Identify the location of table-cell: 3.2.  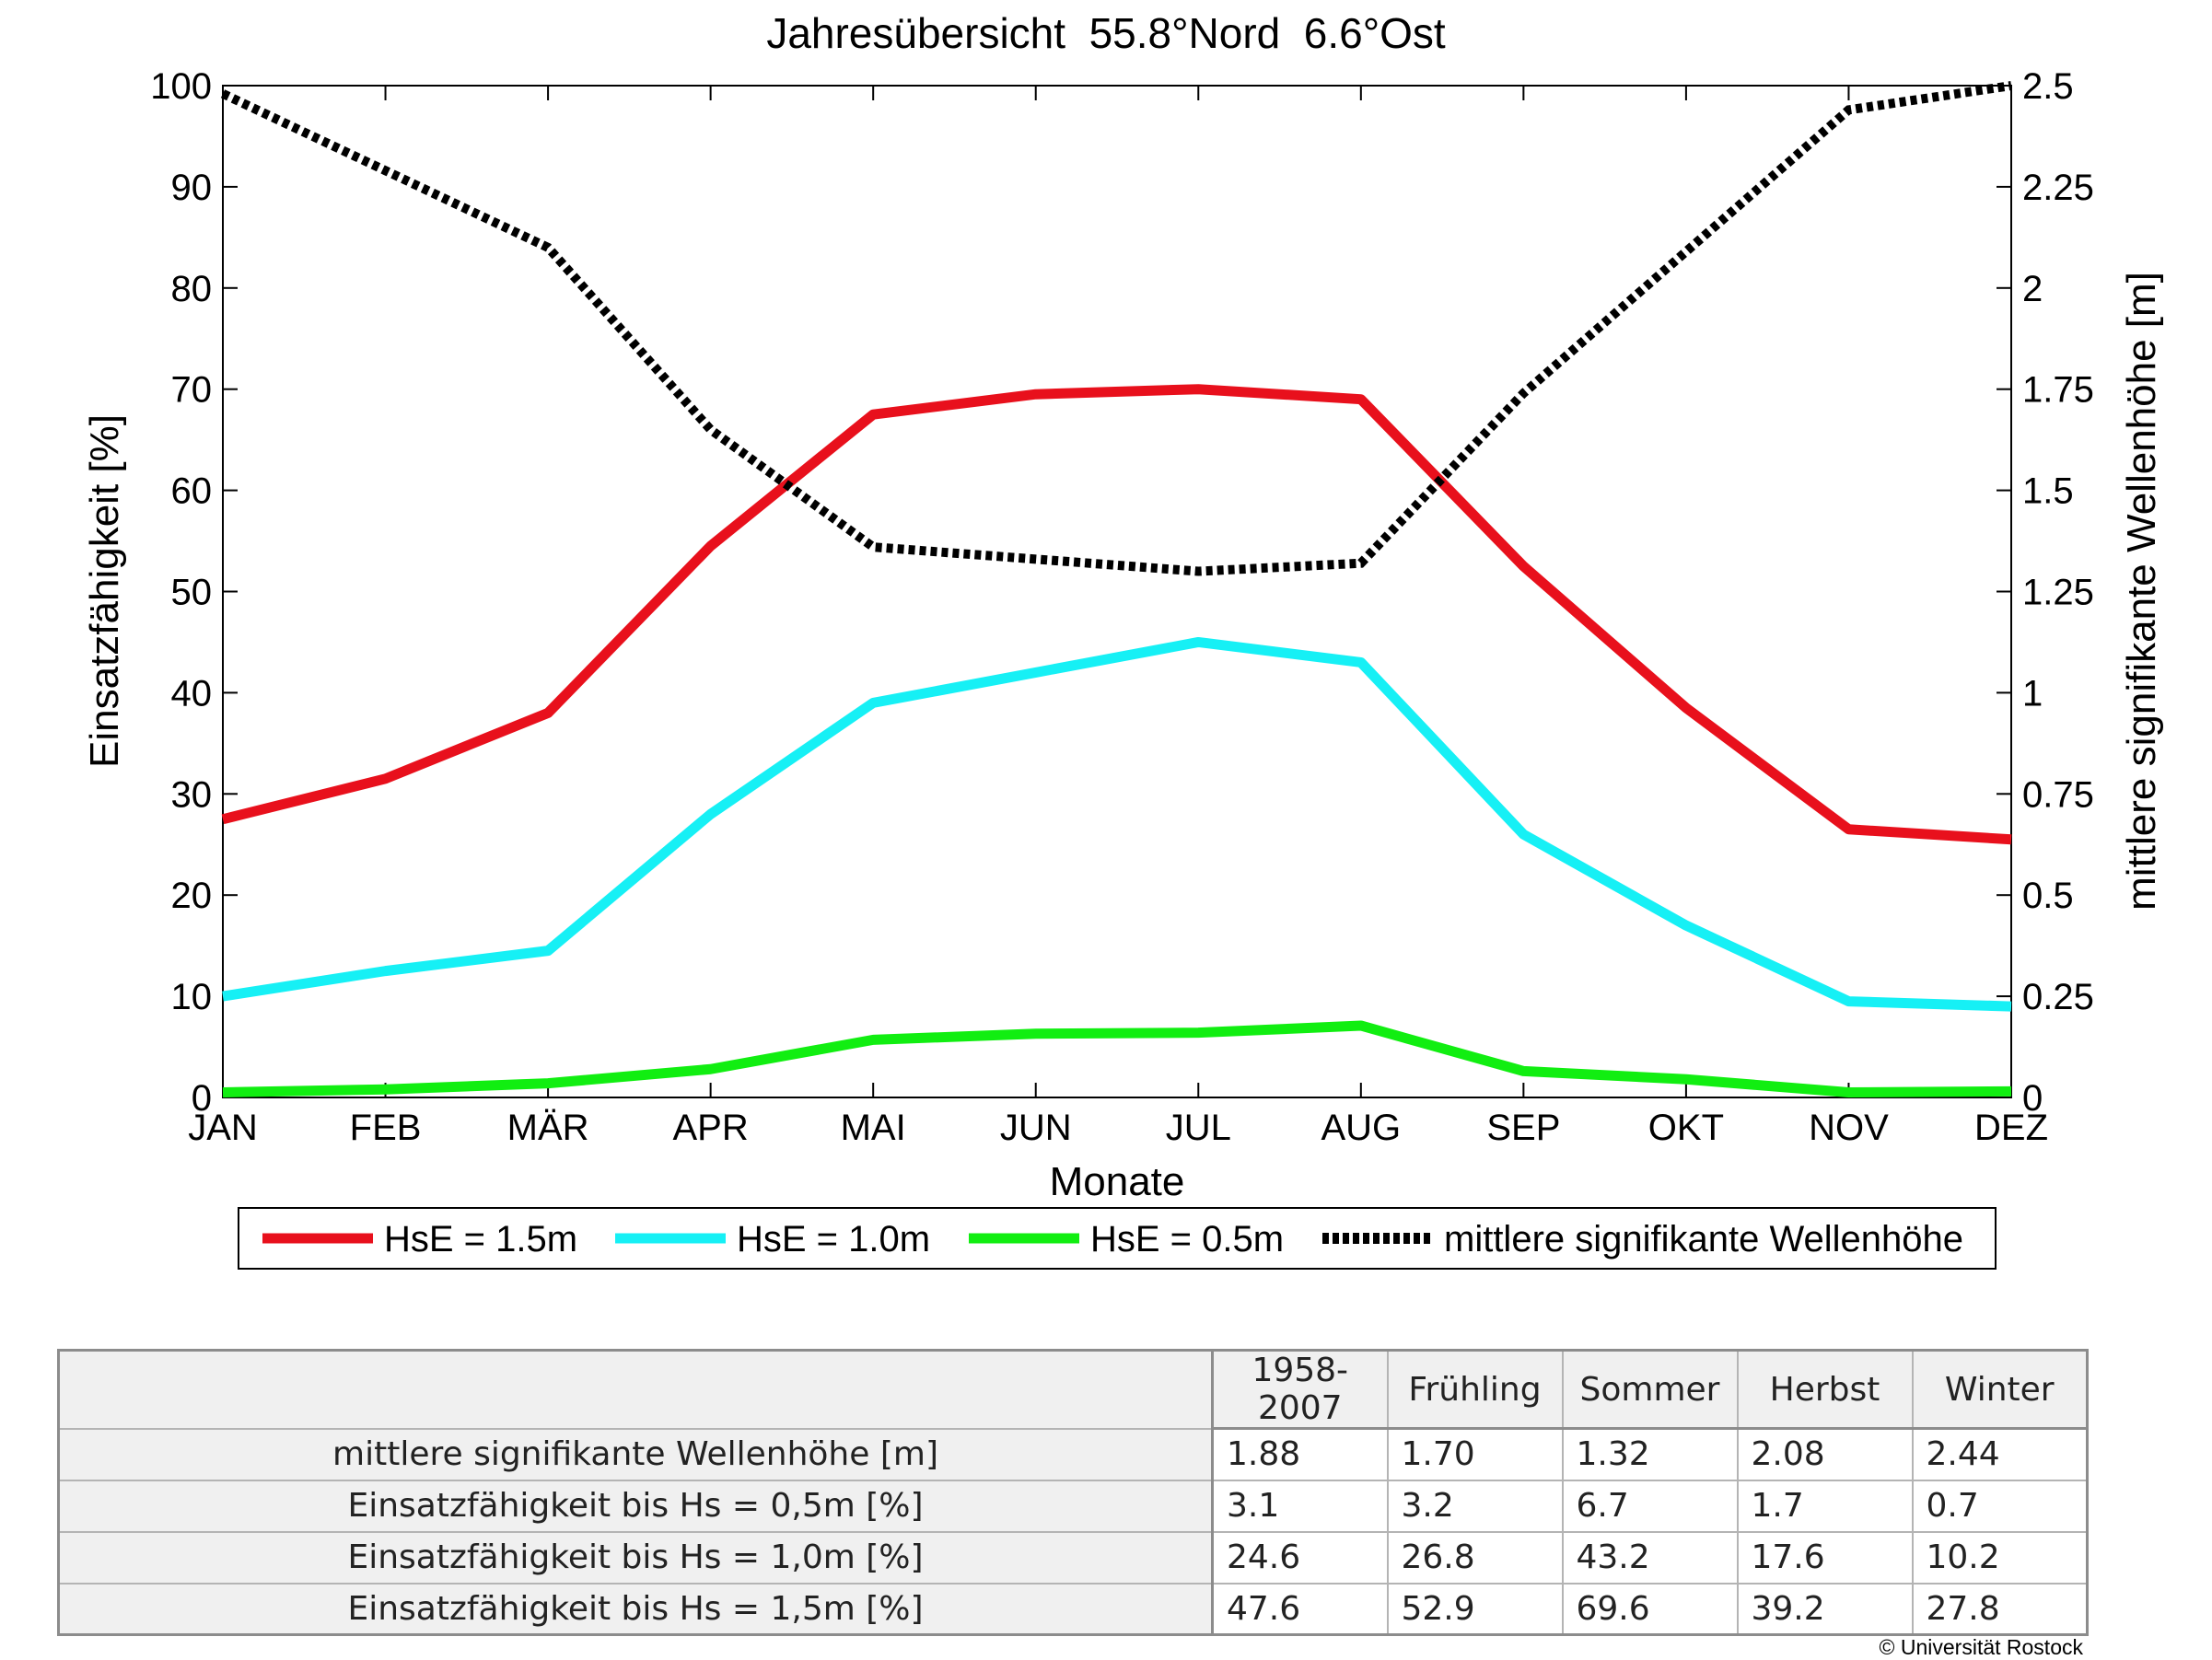
(1475, 1506).